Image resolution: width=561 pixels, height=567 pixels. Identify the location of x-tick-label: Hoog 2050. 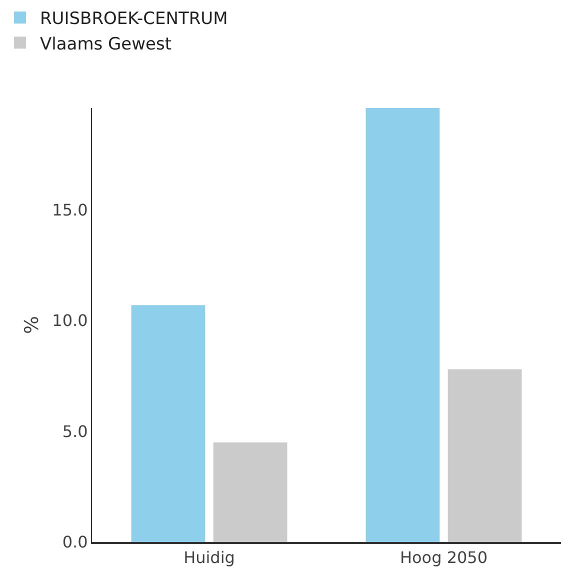
(444, 557).